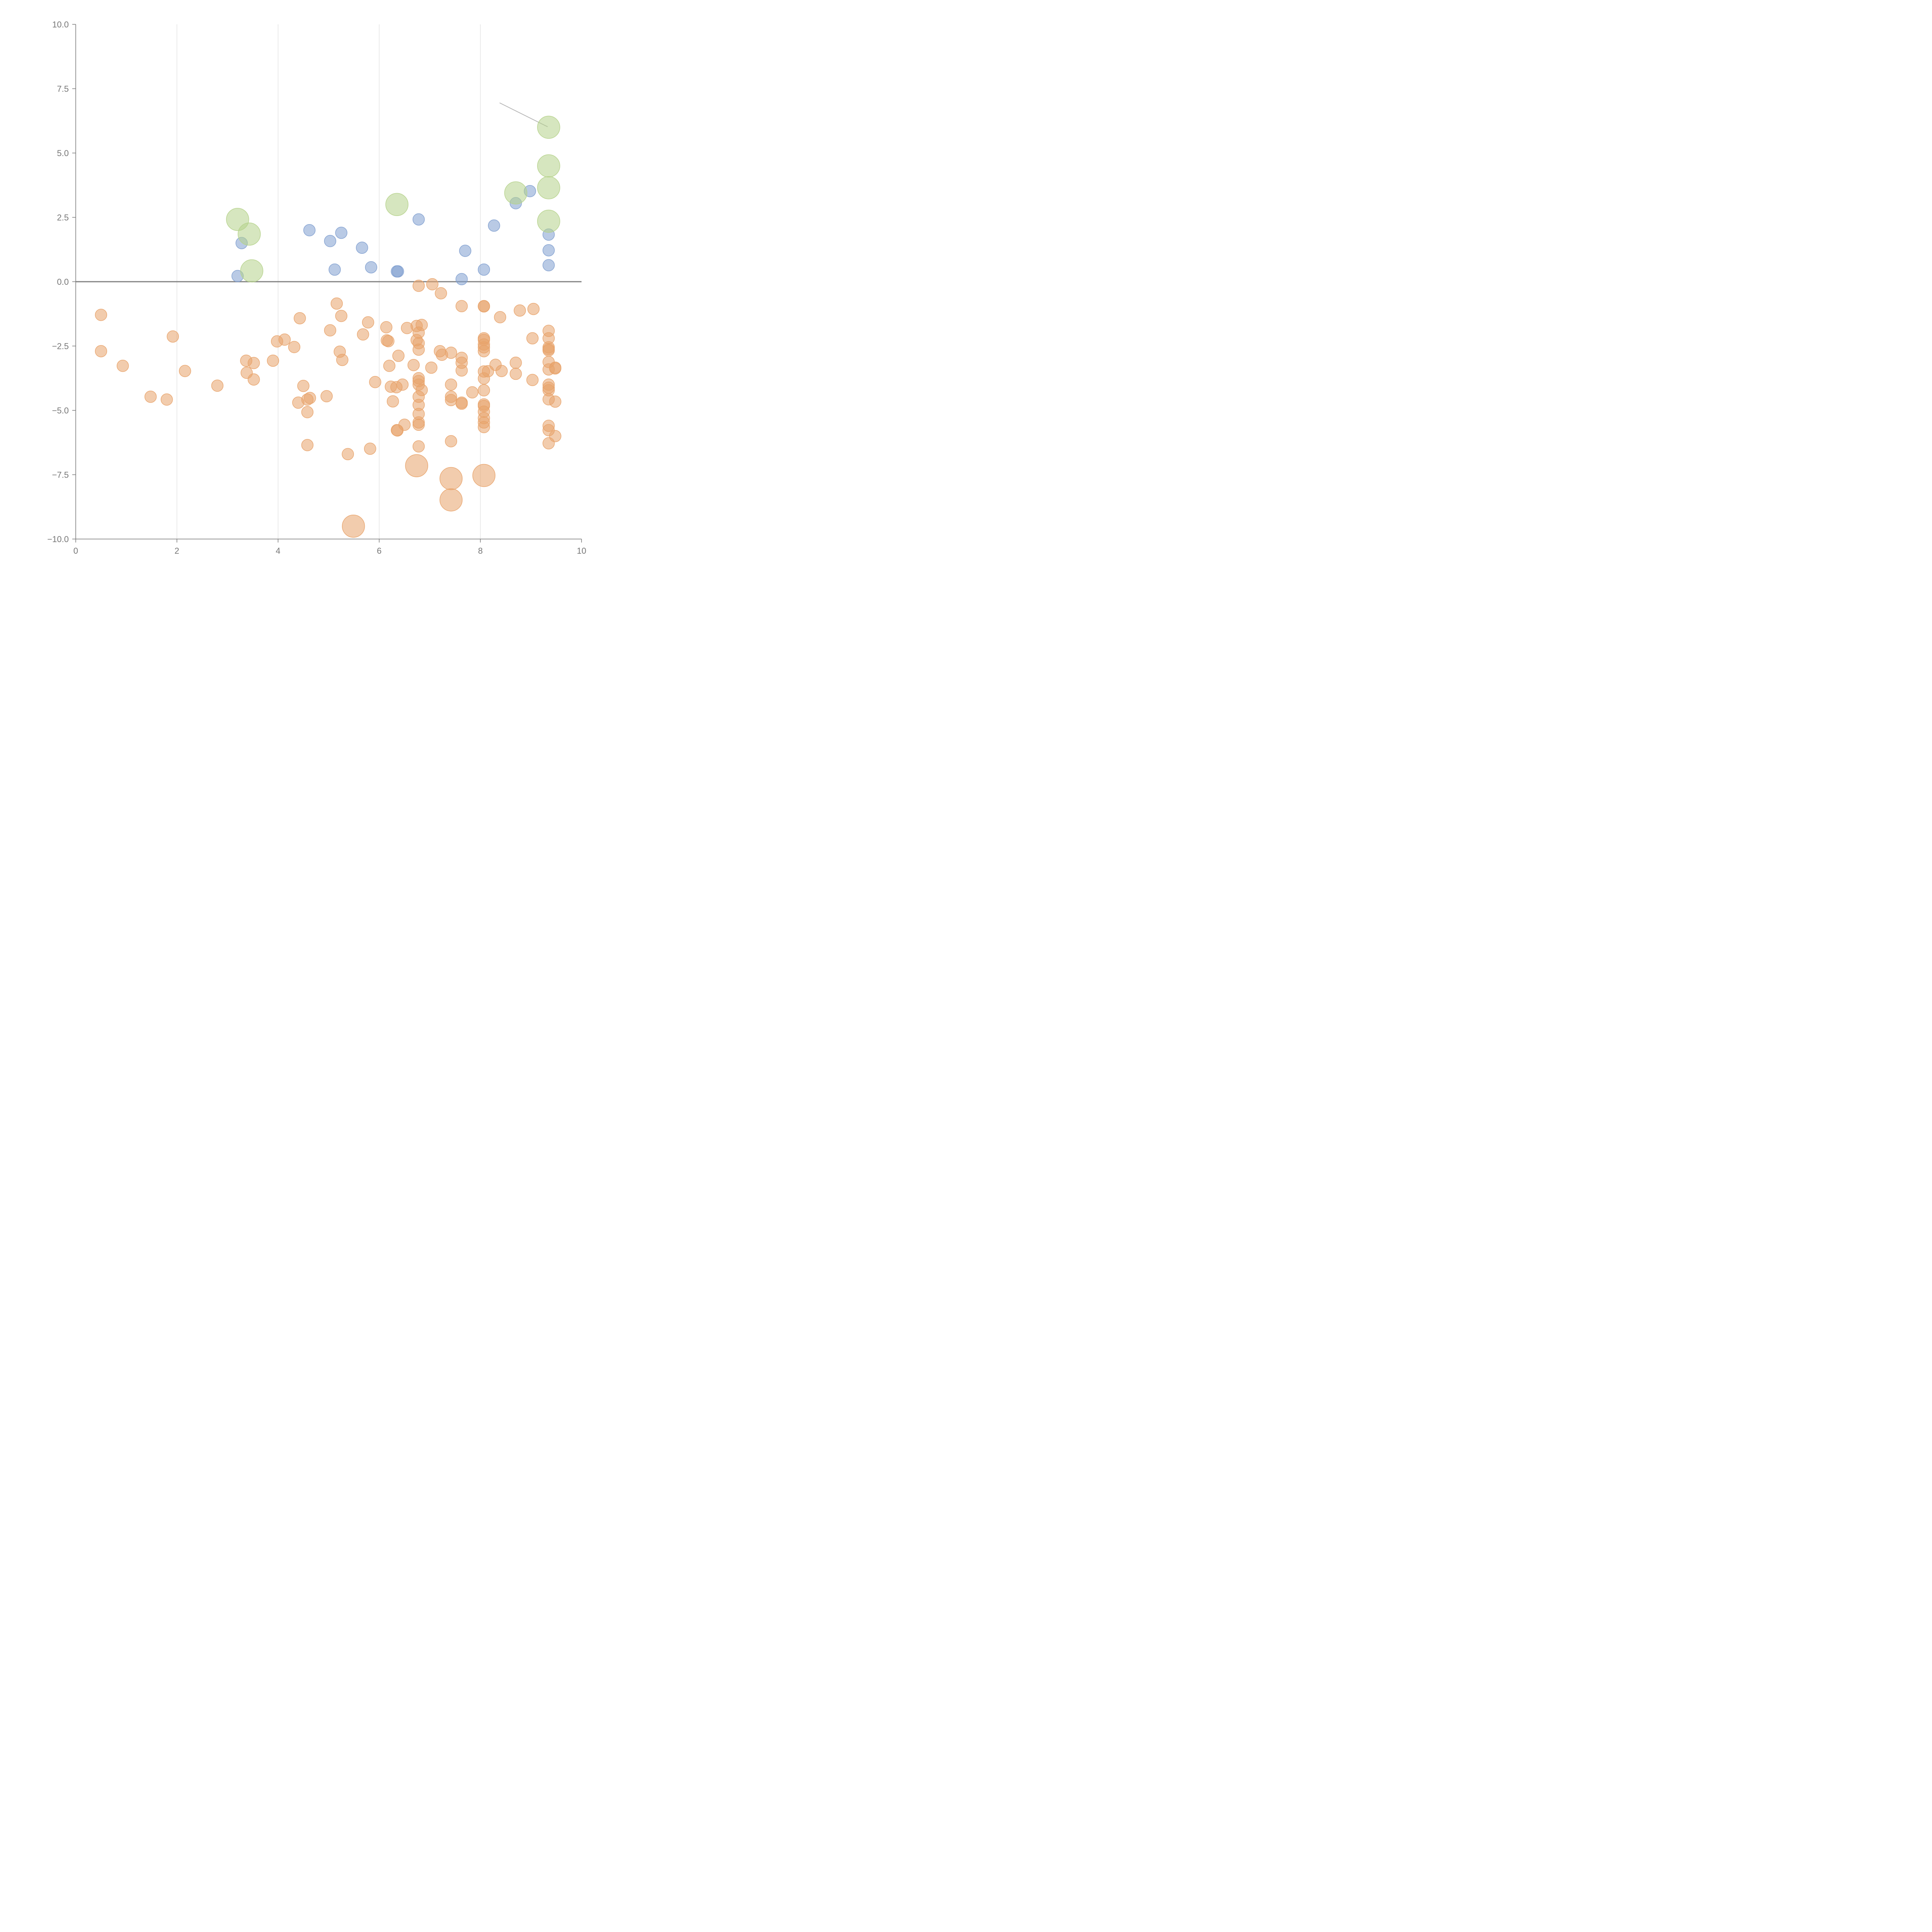 Image resolution: width=1932 pixels, height=1932 pixels. Describe the element at coordinates (61, 475) in the screenshot. I see `y-tick-label: −7.5` at that location.